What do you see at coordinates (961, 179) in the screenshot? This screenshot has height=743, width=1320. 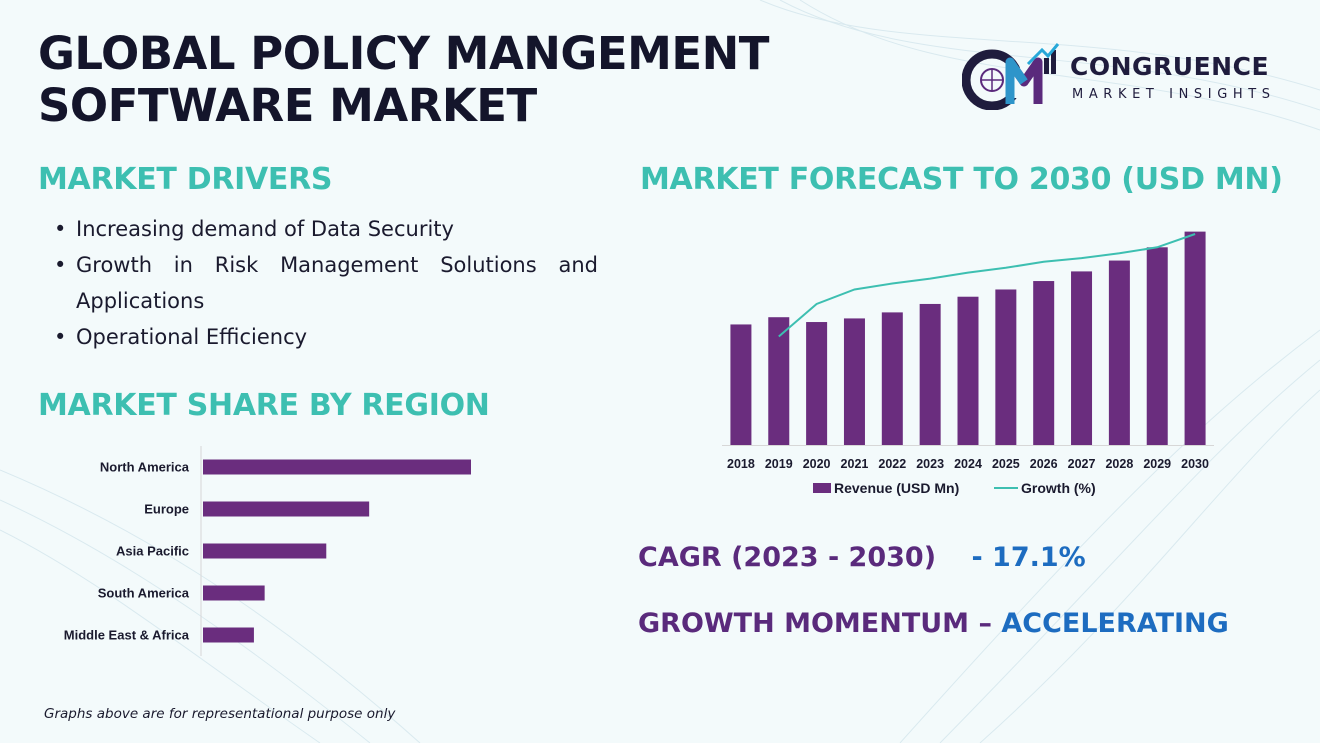 I see `market-forecast-heading: MARKET FORECAST TO 2030 (USD MN)` at bounding box center [961, 179].